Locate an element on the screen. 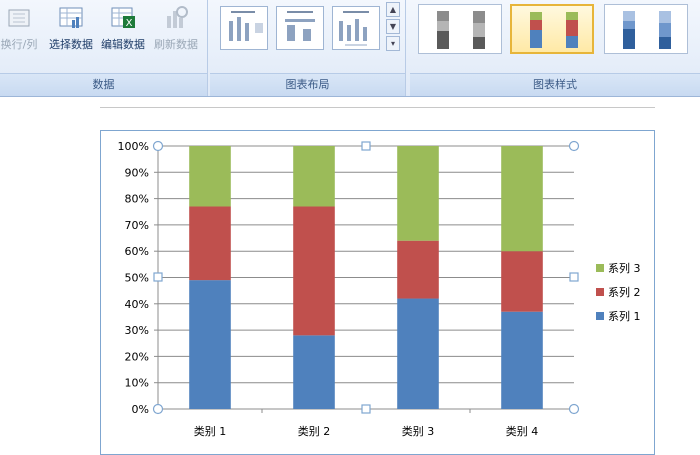 This screenshot has height=455, width=700. x-axis-category-labels: 类别 1 类别 2 类别 3 类别 4 is located at coordinates (366, 431).